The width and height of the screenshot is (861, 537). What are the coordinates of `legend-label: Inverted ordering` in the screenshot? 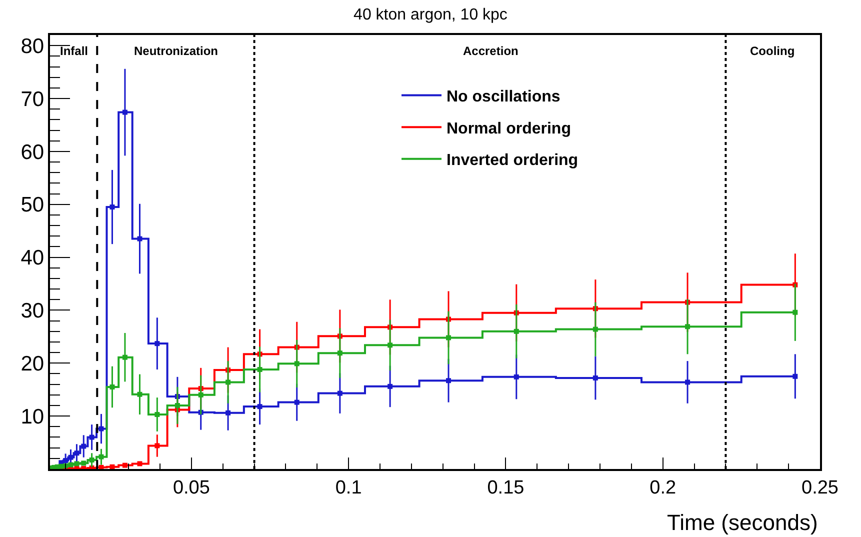 It's located at (512, 161).